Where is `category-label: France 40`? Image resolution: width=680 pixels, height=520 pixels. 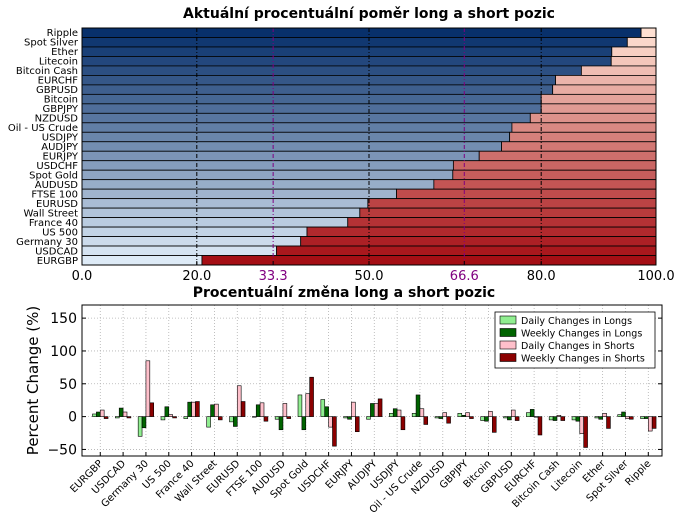 category-label: France 40 is located at coordinates (53, 223).